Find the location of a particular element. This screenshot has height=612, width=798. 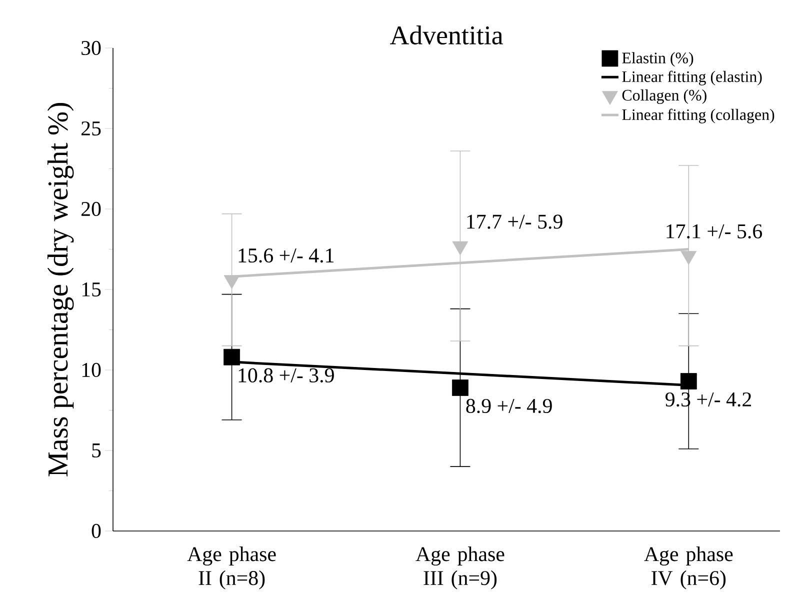

data-label: 17.1 +/- 5.6 is located at coordinates (714, 231).